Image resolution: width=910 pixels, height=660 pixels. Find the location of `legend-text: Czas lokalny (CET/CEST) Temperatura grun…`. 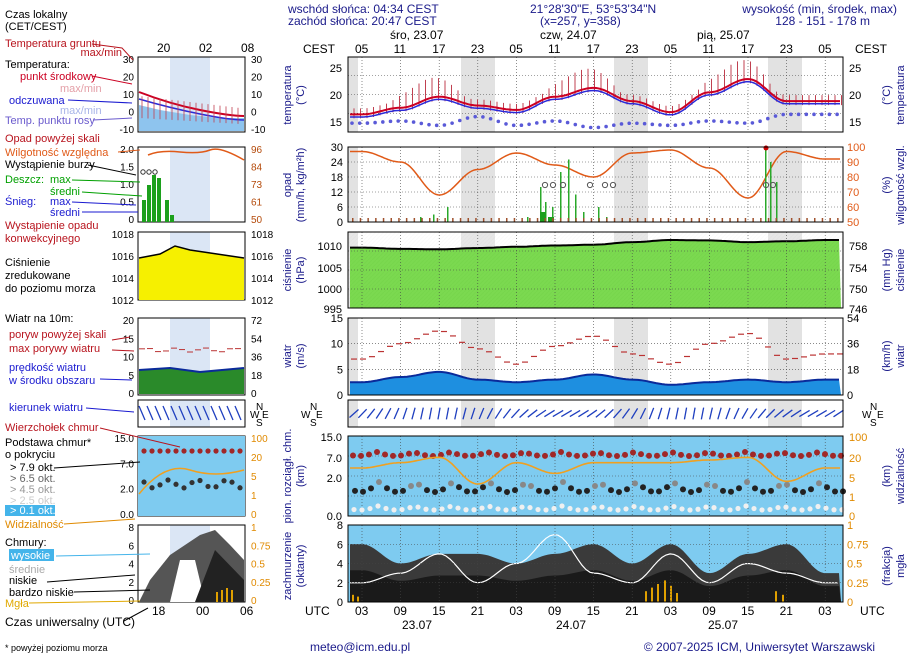

legend-text: Czas lokalny (CET/CEST) Temperatura grun… is located at coordinates (70, 331).